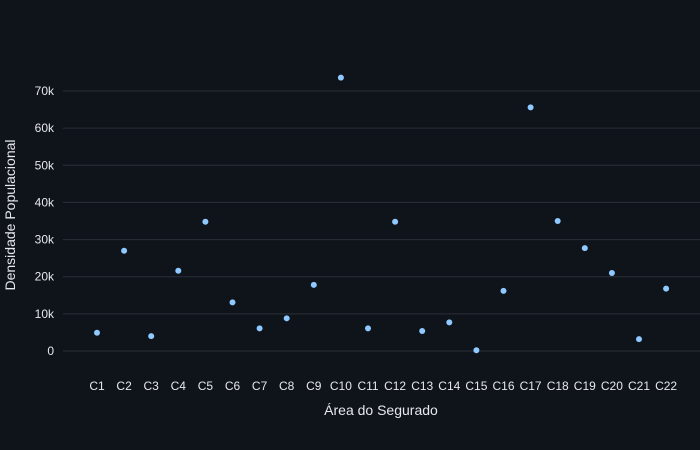 Image resolution: width=700 pixels, height=450 pixels. I want to click on y-tick-label: 10k, so click(45, 314).